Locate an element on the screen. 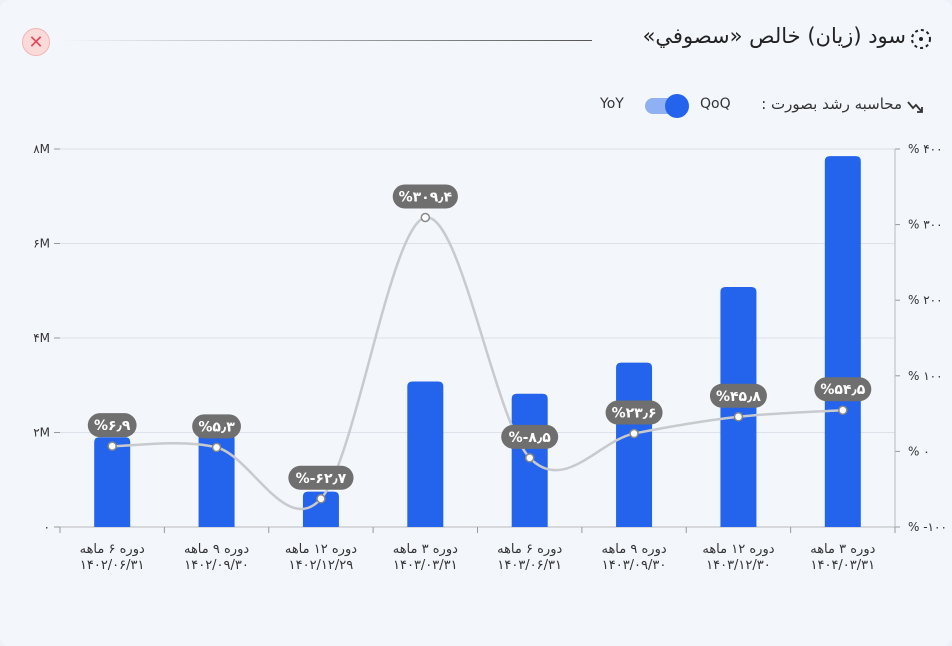  x-tick-label-date: ۱۴۰۳/۰۳/۳۱ is located at coordinates (425, 565).